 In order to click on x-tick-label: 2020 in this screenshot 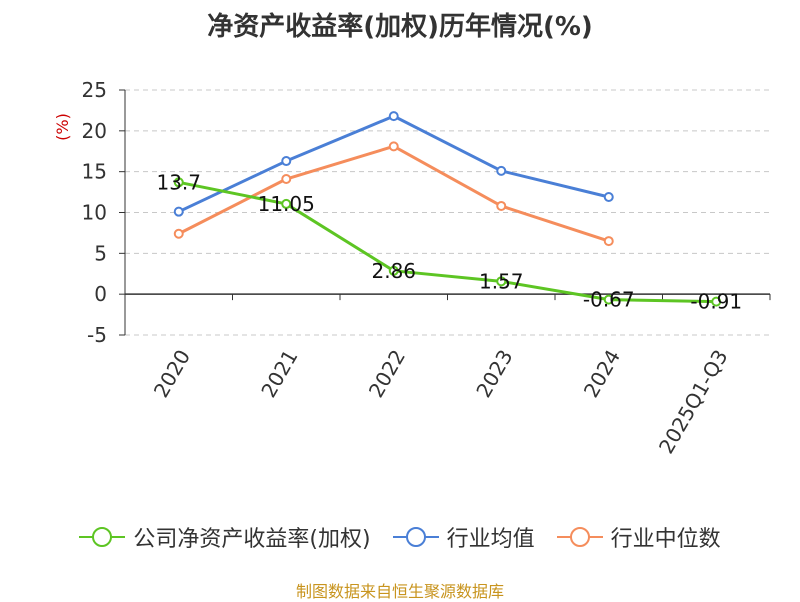, I will do `click(172, 374)`.